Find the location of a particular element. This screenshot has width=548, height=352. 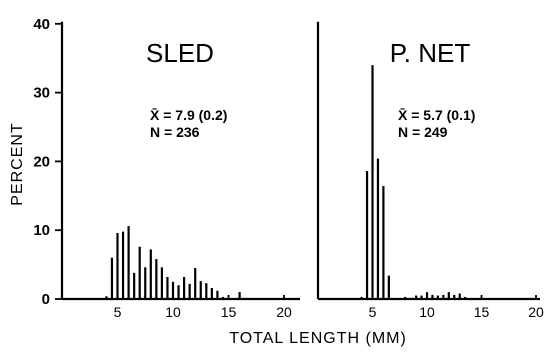

mean-label: X̄ = 7.9 (0.2) is located at coordinates (188, 114).